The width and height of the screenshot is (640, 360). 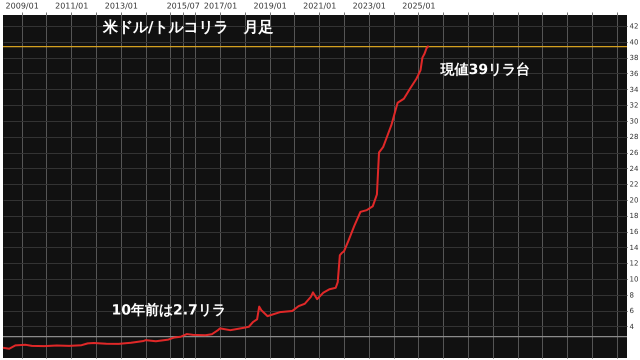 What do you see at coordinates (319, 6) in the screenshot?
I see `x-tick-label: 2021/01` at bounding box center [319, 6].